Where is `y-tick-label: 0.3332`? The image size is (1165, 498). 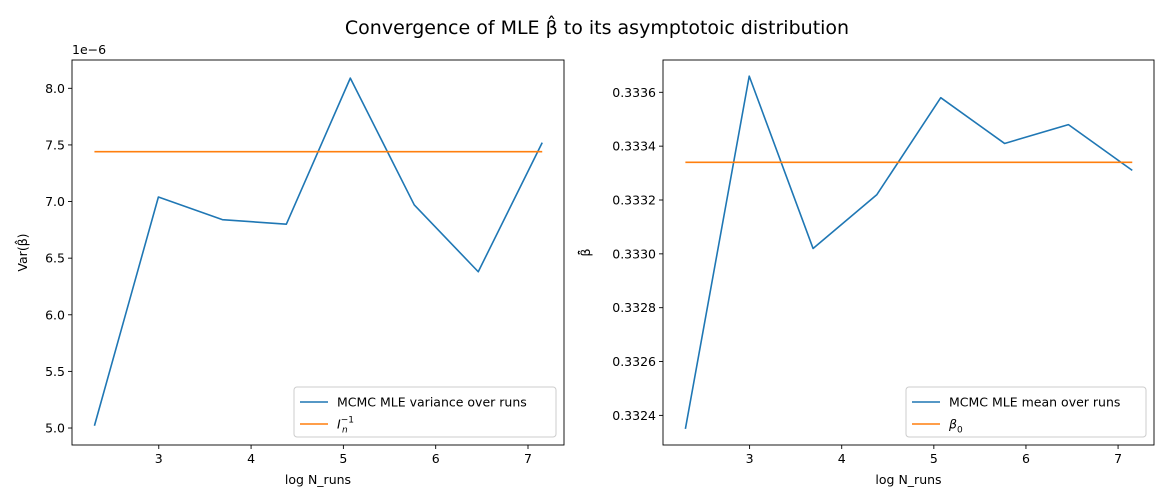
y-tick-label: 0.3332 is located at coordinates (634, 200).